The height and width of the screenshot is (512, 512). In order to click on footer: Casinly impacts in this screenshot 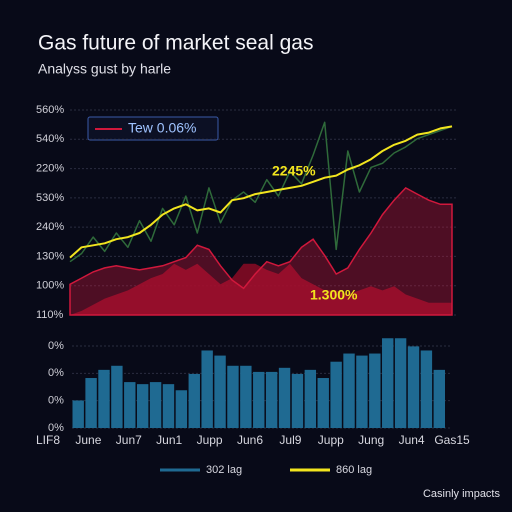, I will do `click(462, 494)`.